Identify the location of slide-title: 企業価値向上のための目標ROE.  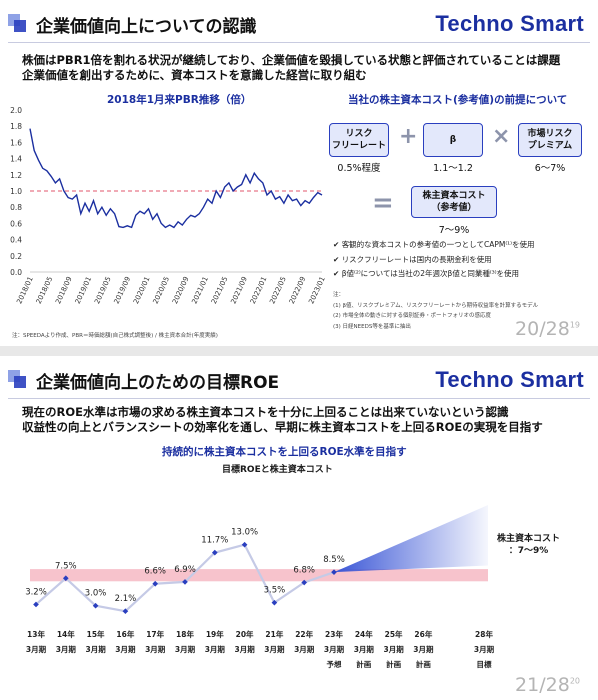
(158, 383).